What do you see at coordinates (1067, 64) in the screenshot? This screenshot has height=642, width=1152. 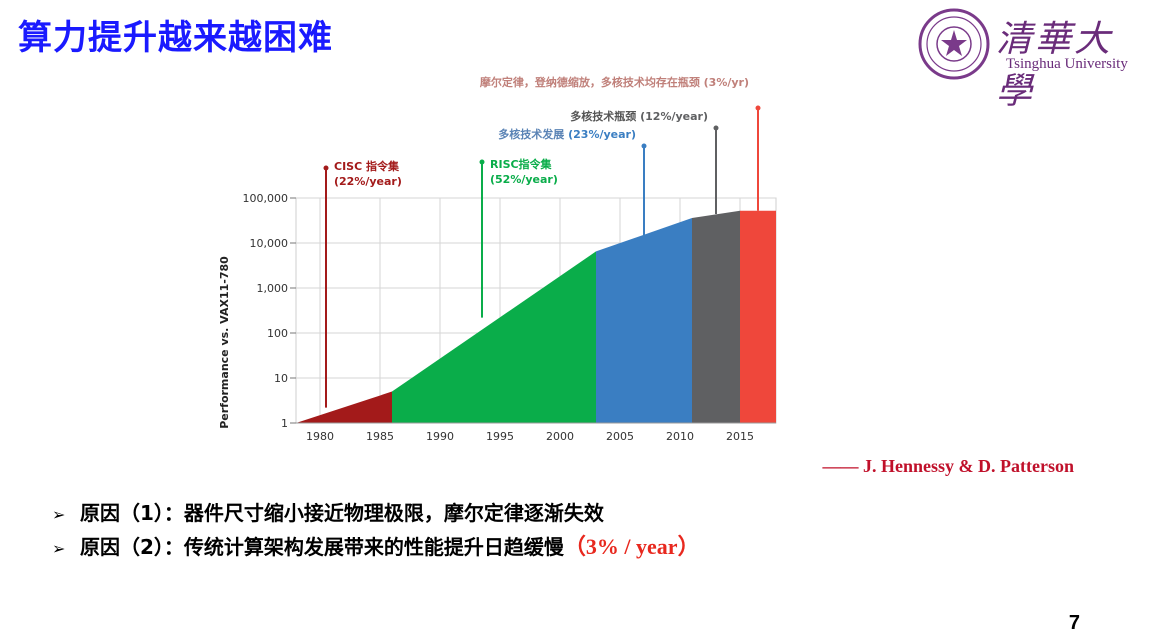 I see `logo-english-name: Tsinghua University` at bounding box center [1067, 64].